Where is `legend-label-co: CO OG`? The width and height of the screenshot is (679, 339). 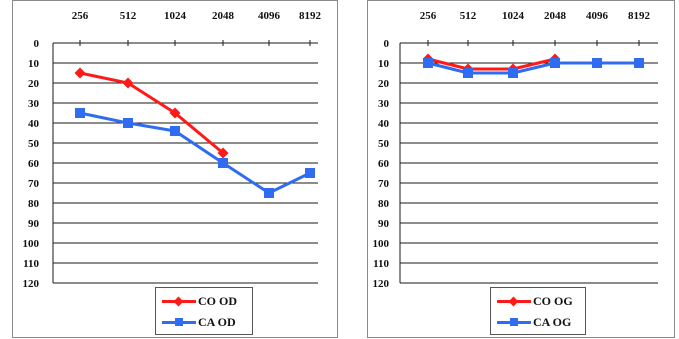 legend-label-co: CO OG is located at coordinates (553, 300).